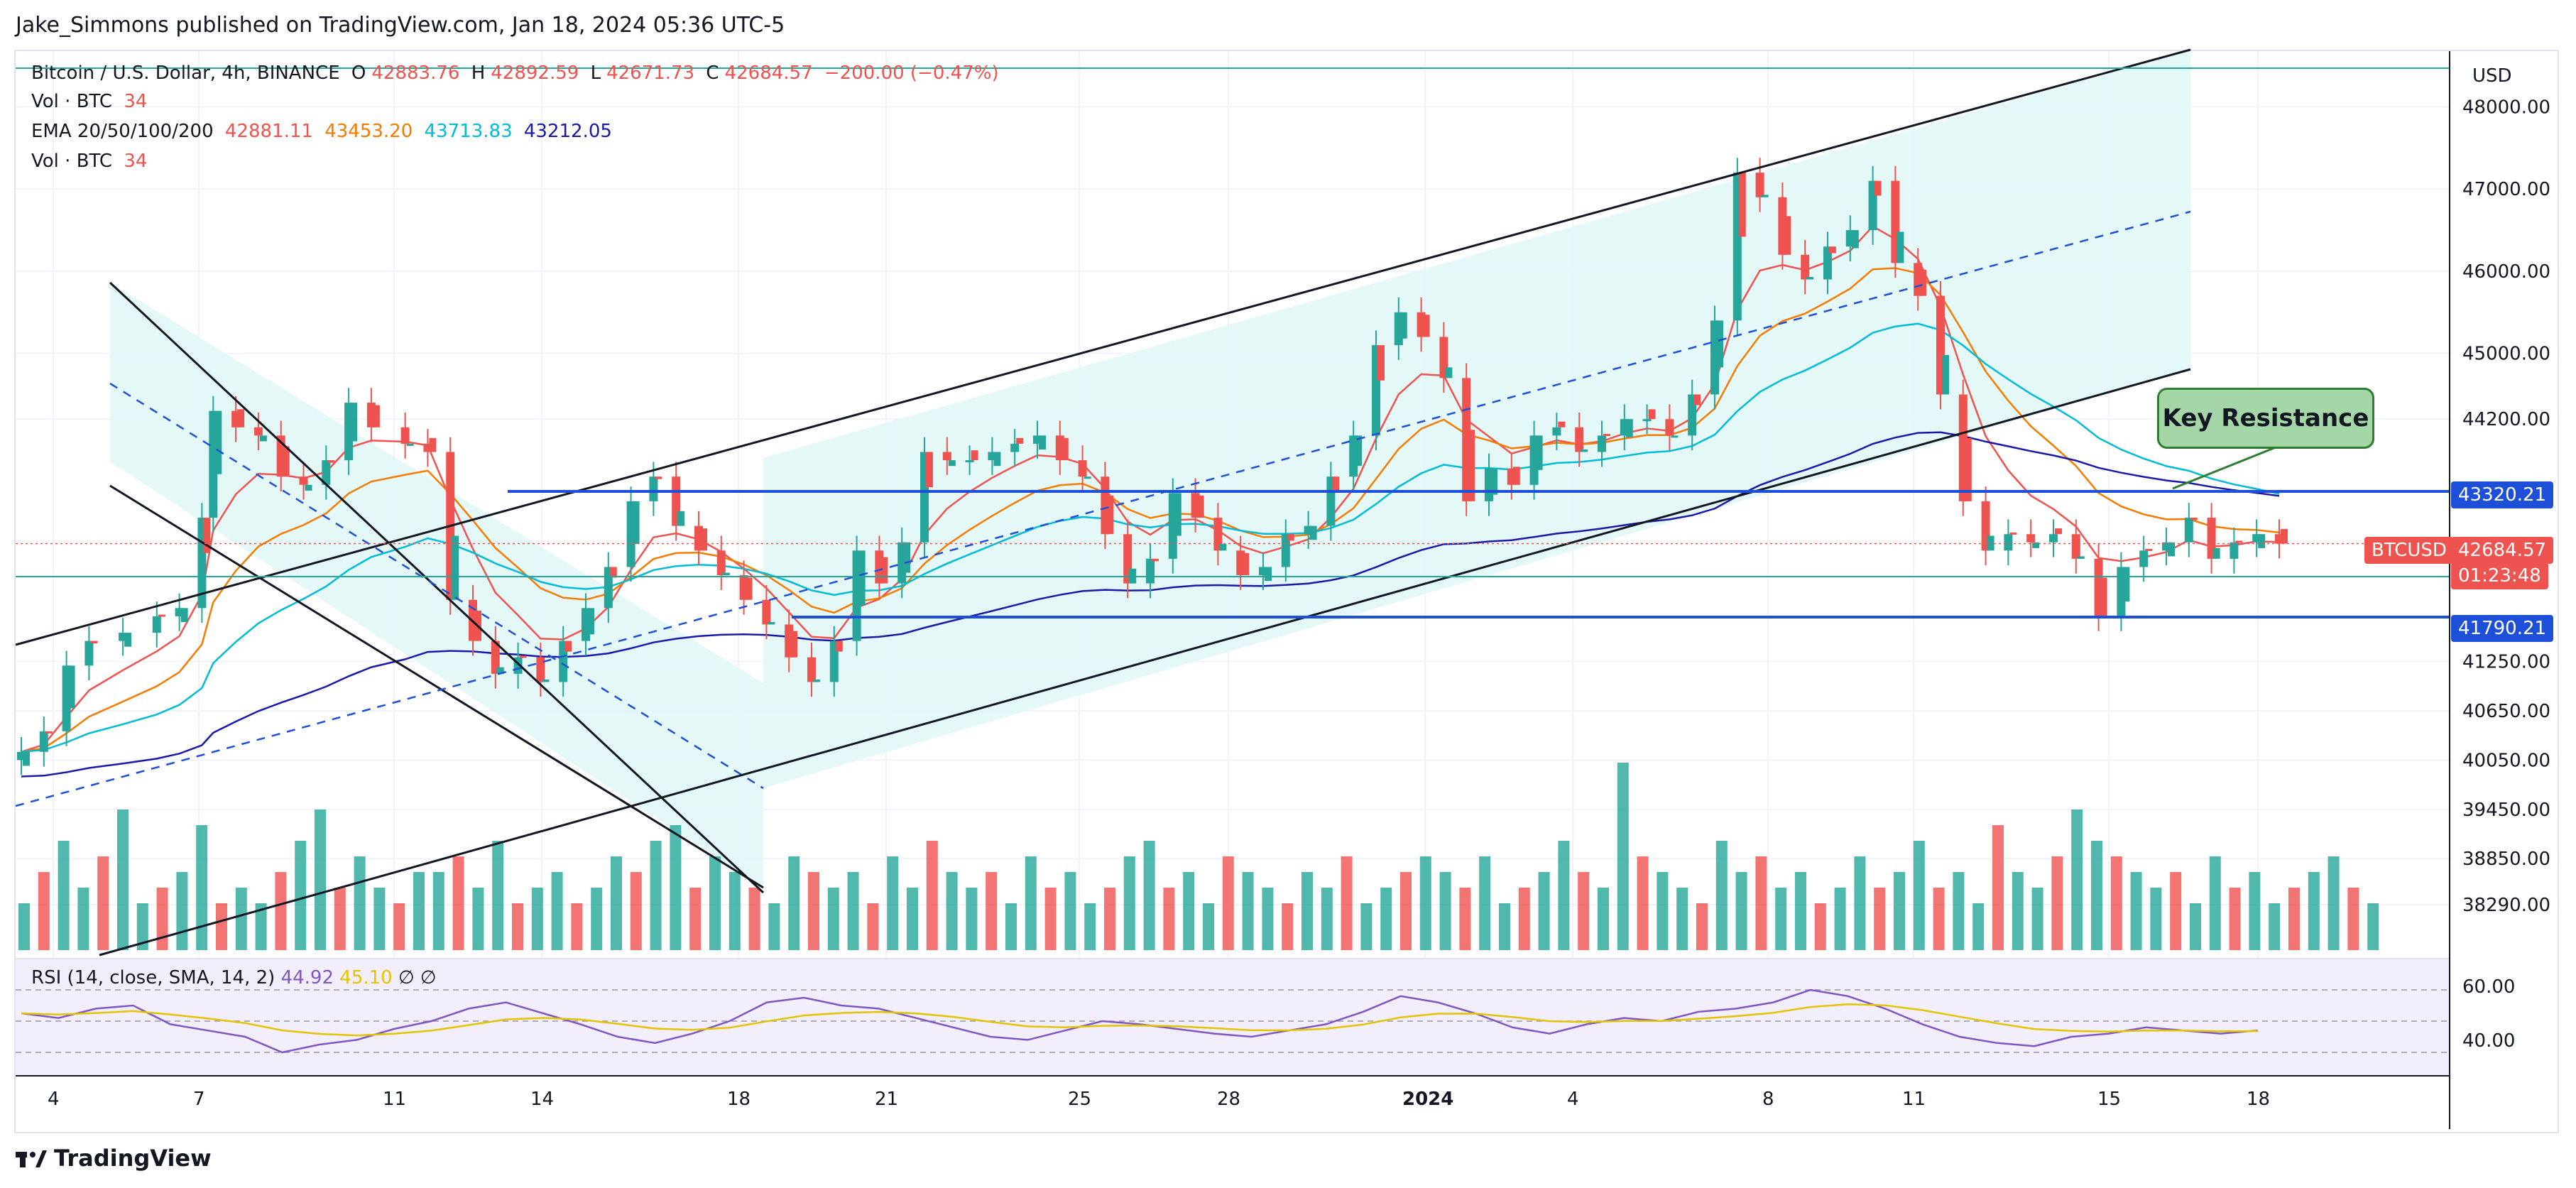 The width and height of the screenshot is (2576, 1188). I want to click on tradingview-logo: TradingView, so click(114, 1158).